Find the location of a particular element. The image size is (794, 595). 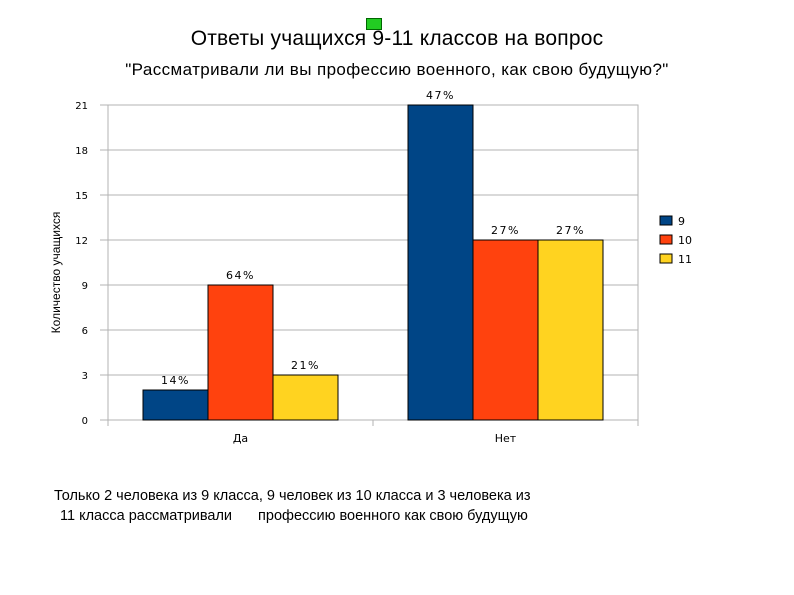

y-tick-label: 18 is located at coordinates (81, 151).